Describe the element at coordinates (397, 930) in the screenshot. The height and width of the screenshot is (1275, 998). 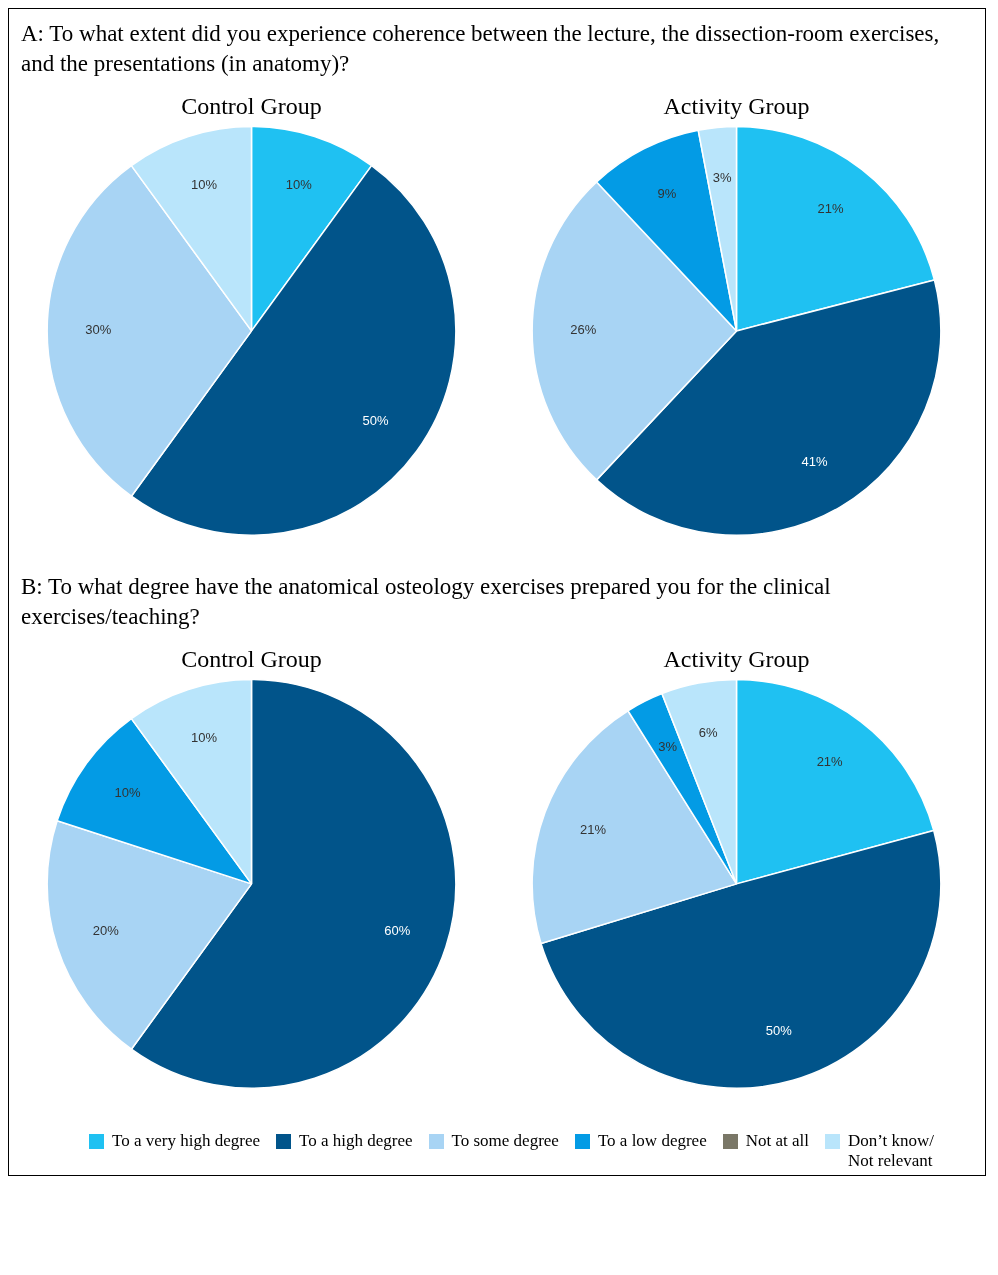
I see `data-label: 60%` at that location.